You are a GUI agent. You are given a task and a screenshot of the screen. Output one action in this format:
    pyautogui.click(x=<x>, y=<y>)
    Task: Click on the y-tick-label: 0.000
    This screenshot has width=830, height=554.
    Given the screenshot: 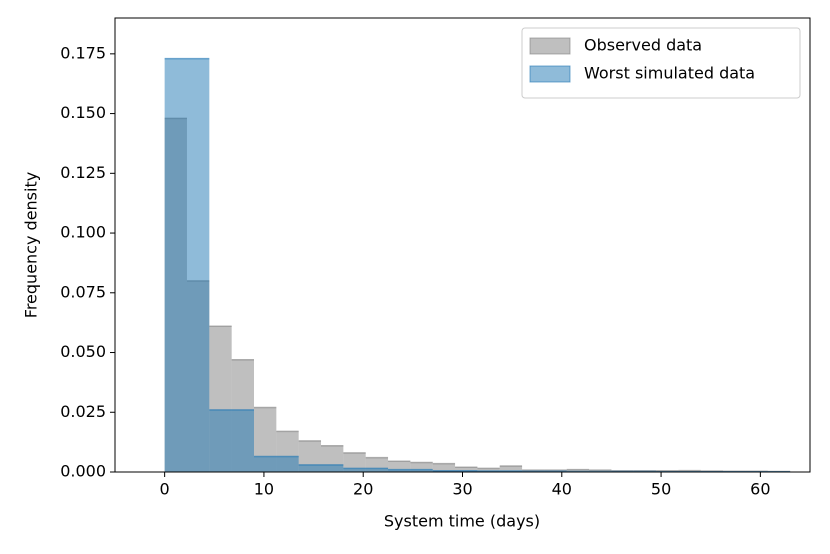 What is the action you would take?
    pyautogui.click(x=83, y=471)
    